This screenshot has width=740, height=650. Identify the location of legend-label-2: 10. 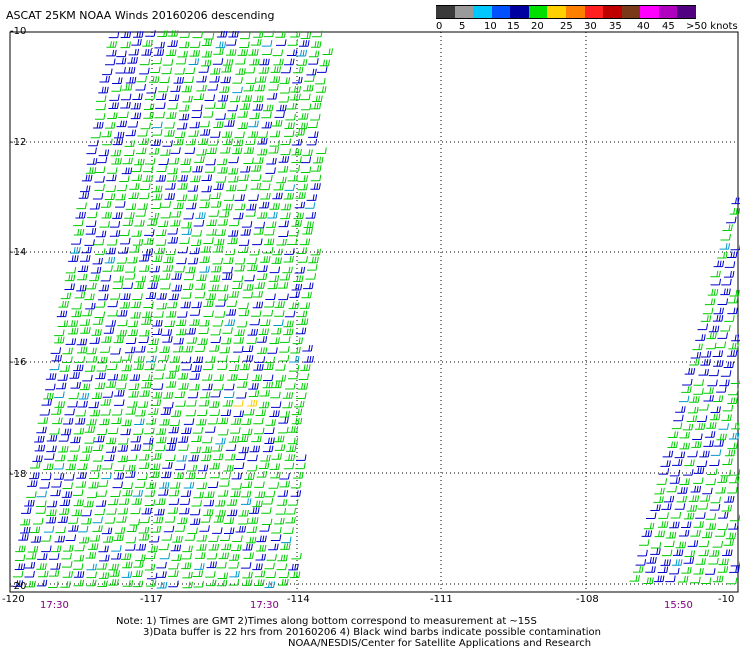
(490, 26).